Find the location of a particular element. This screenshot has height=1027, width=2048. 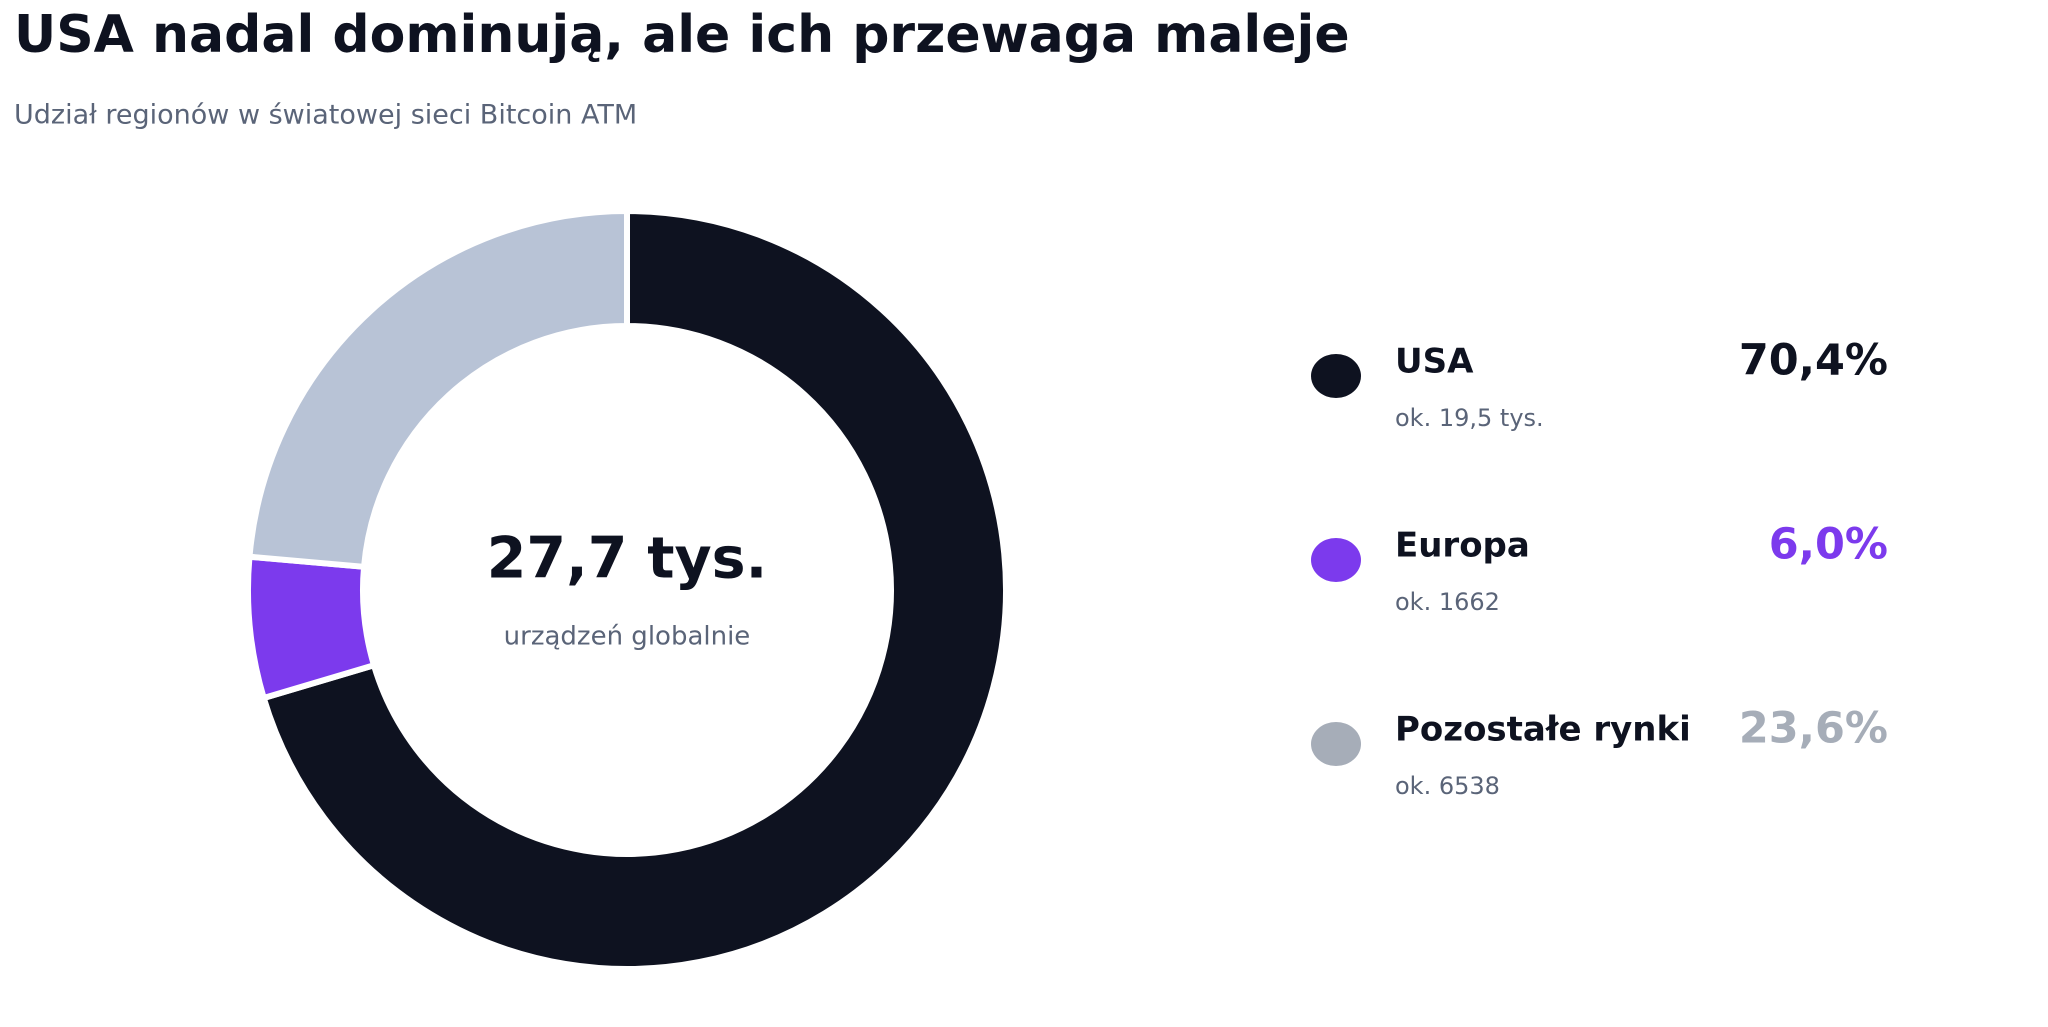

legend-sublabel: ok. 1662 is located at coordinates (1447, 602).